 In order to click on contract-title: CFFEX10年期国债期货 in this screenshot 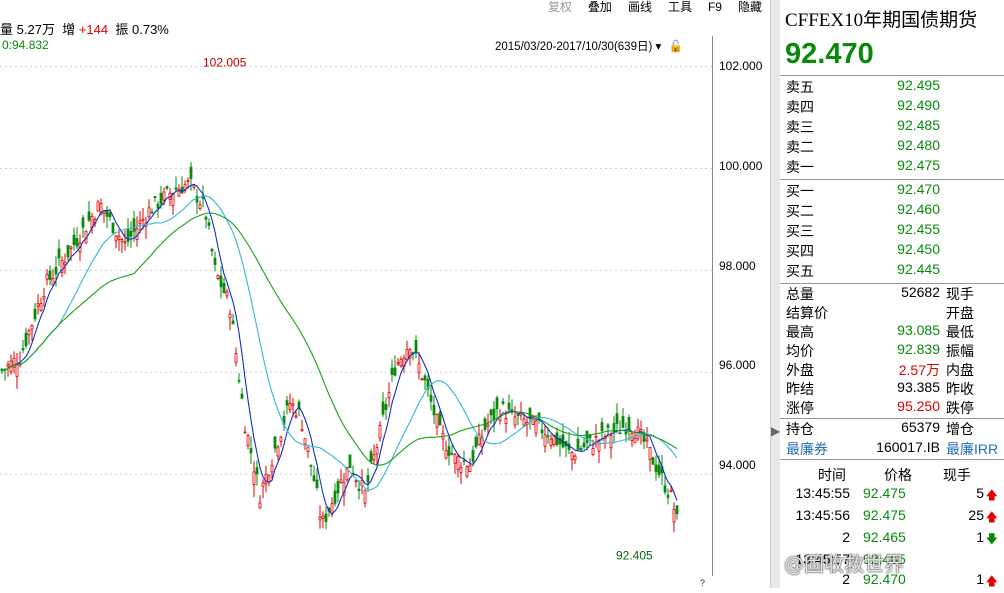, I will do `click(881, 20)`.